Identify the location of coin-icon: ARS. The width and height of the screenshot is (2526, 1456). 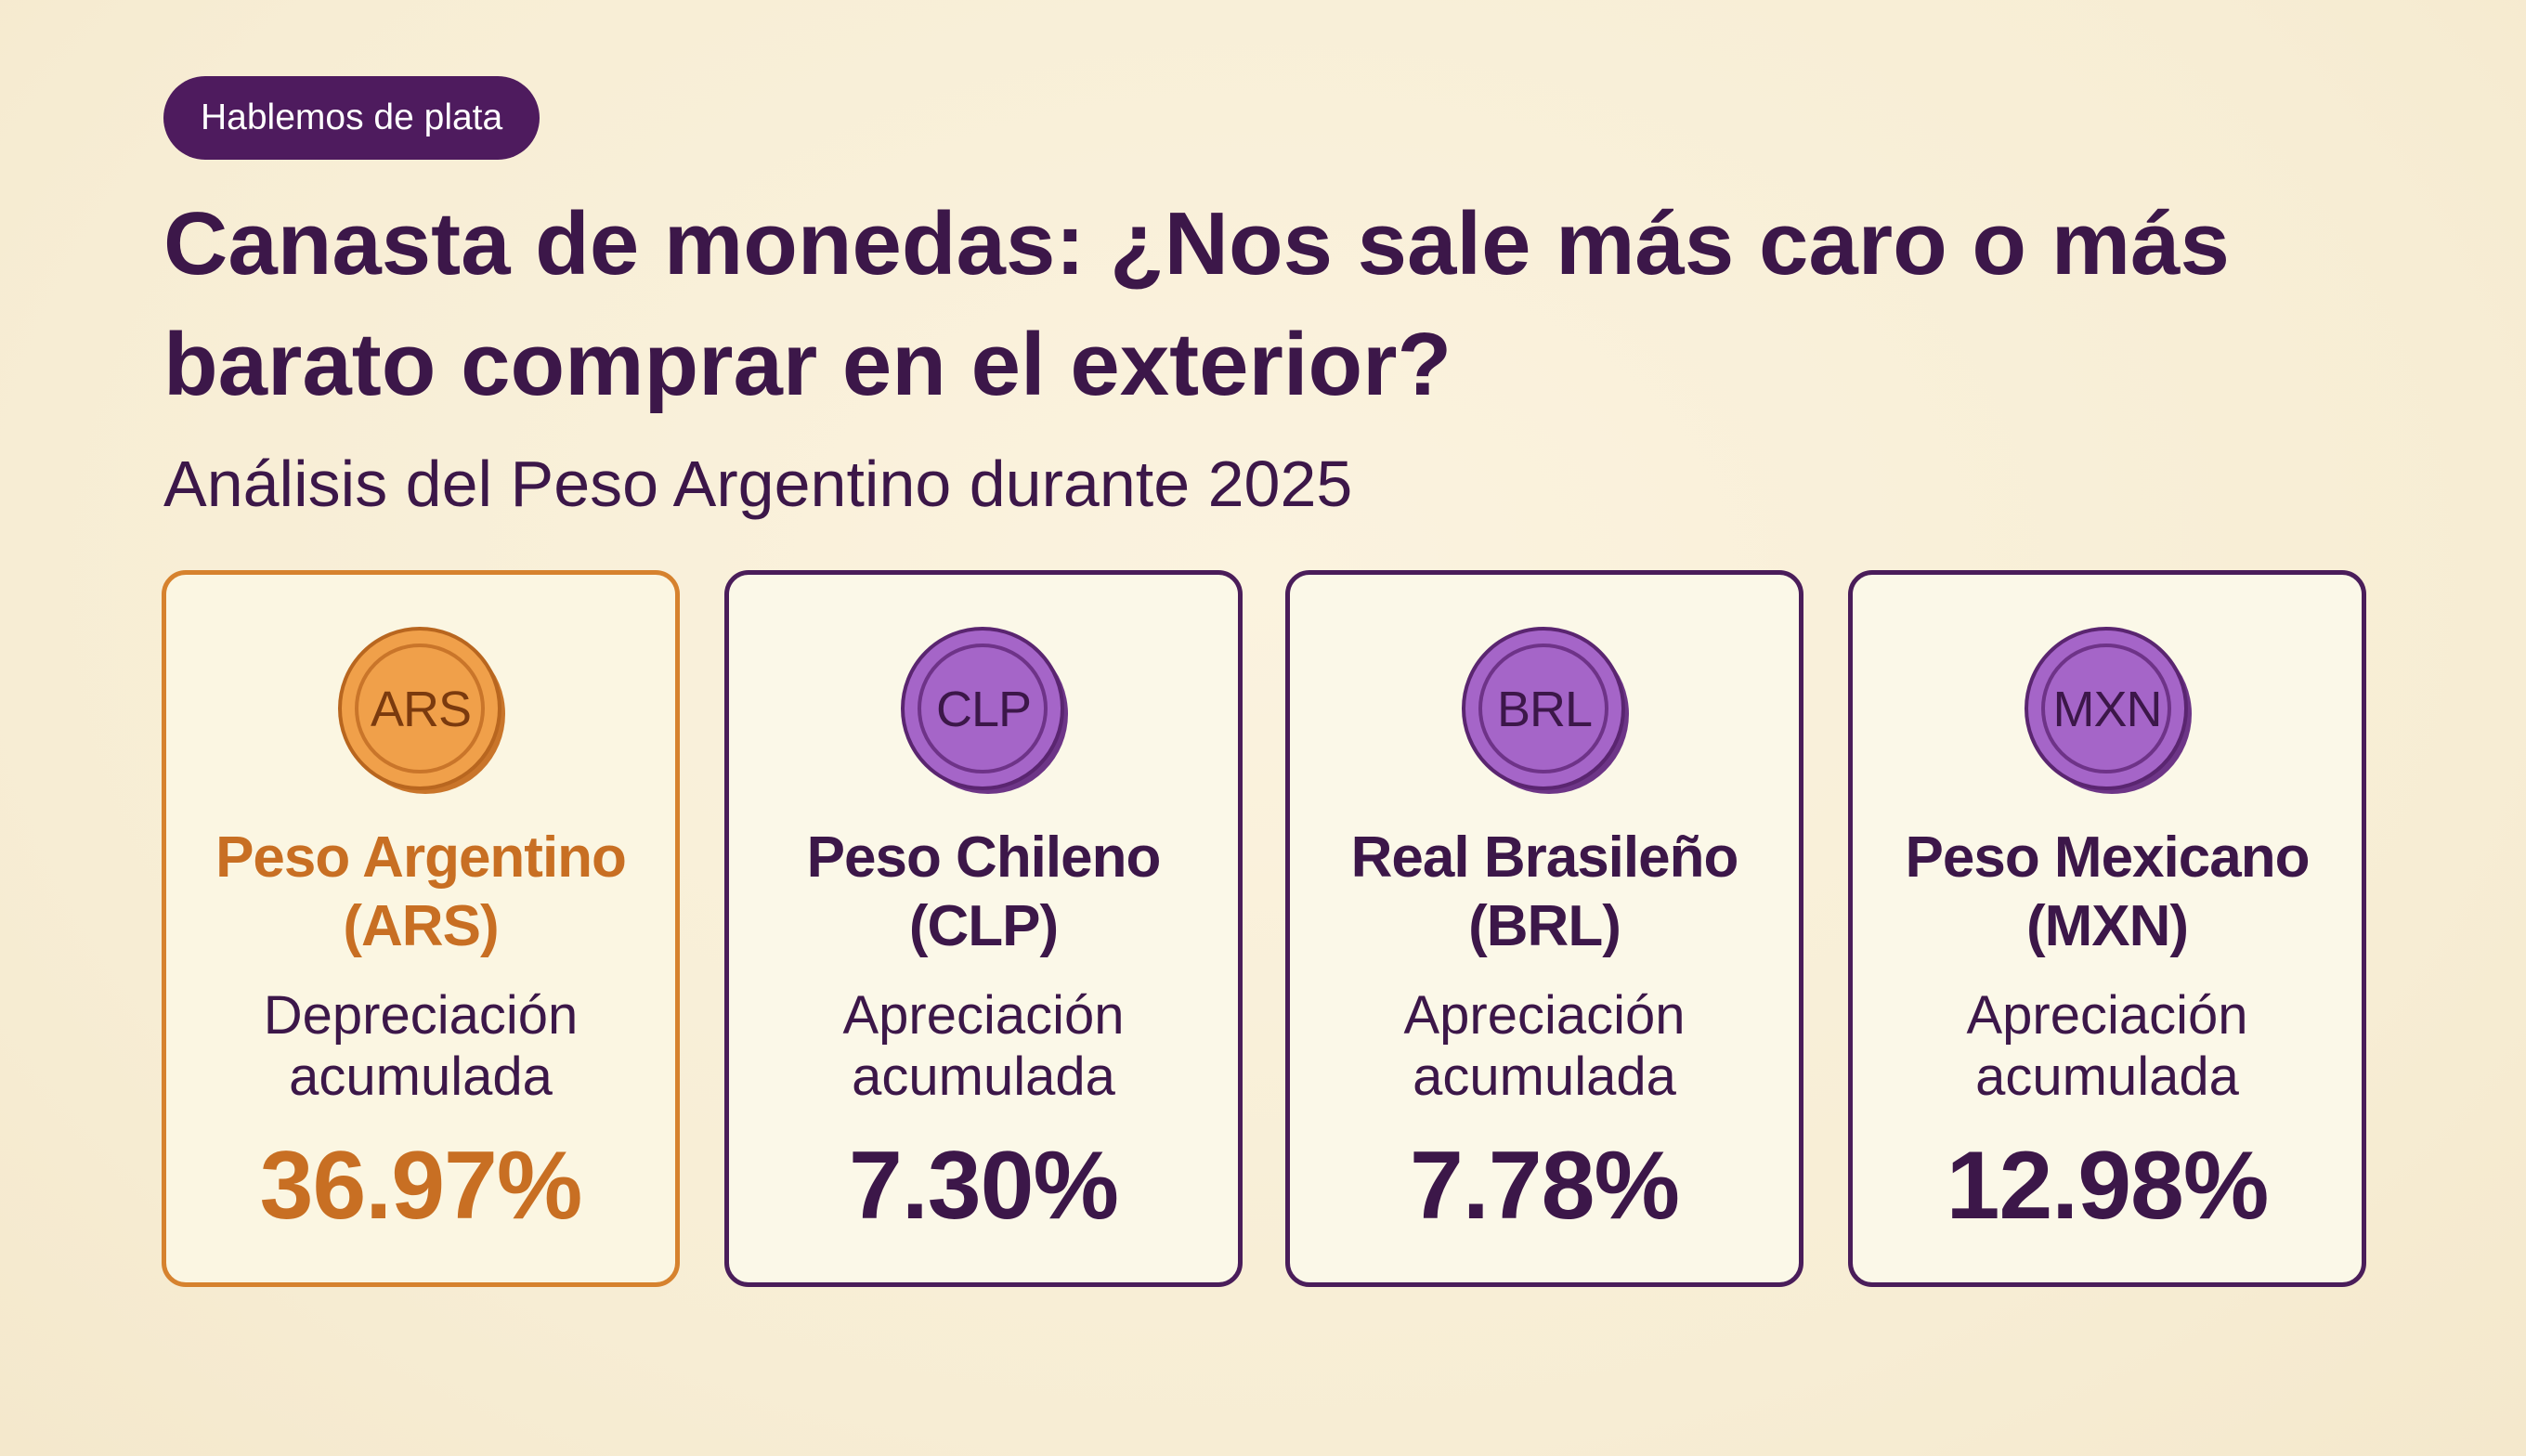
(420, 709).